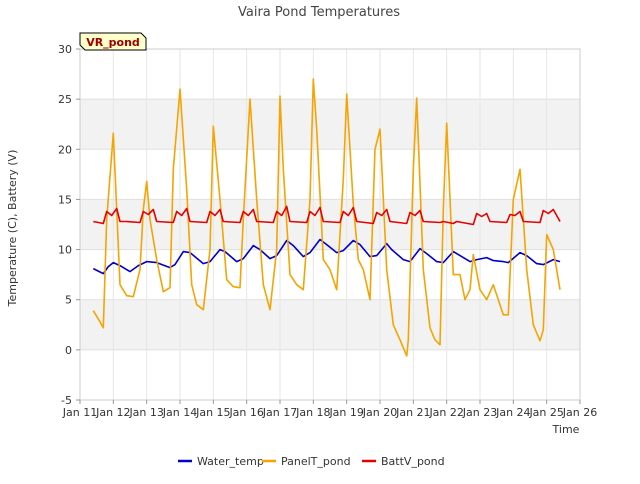 The height and width of the screenshot is (484, 640). I want to click on legend-label: Water_temp, so click(230, 461).